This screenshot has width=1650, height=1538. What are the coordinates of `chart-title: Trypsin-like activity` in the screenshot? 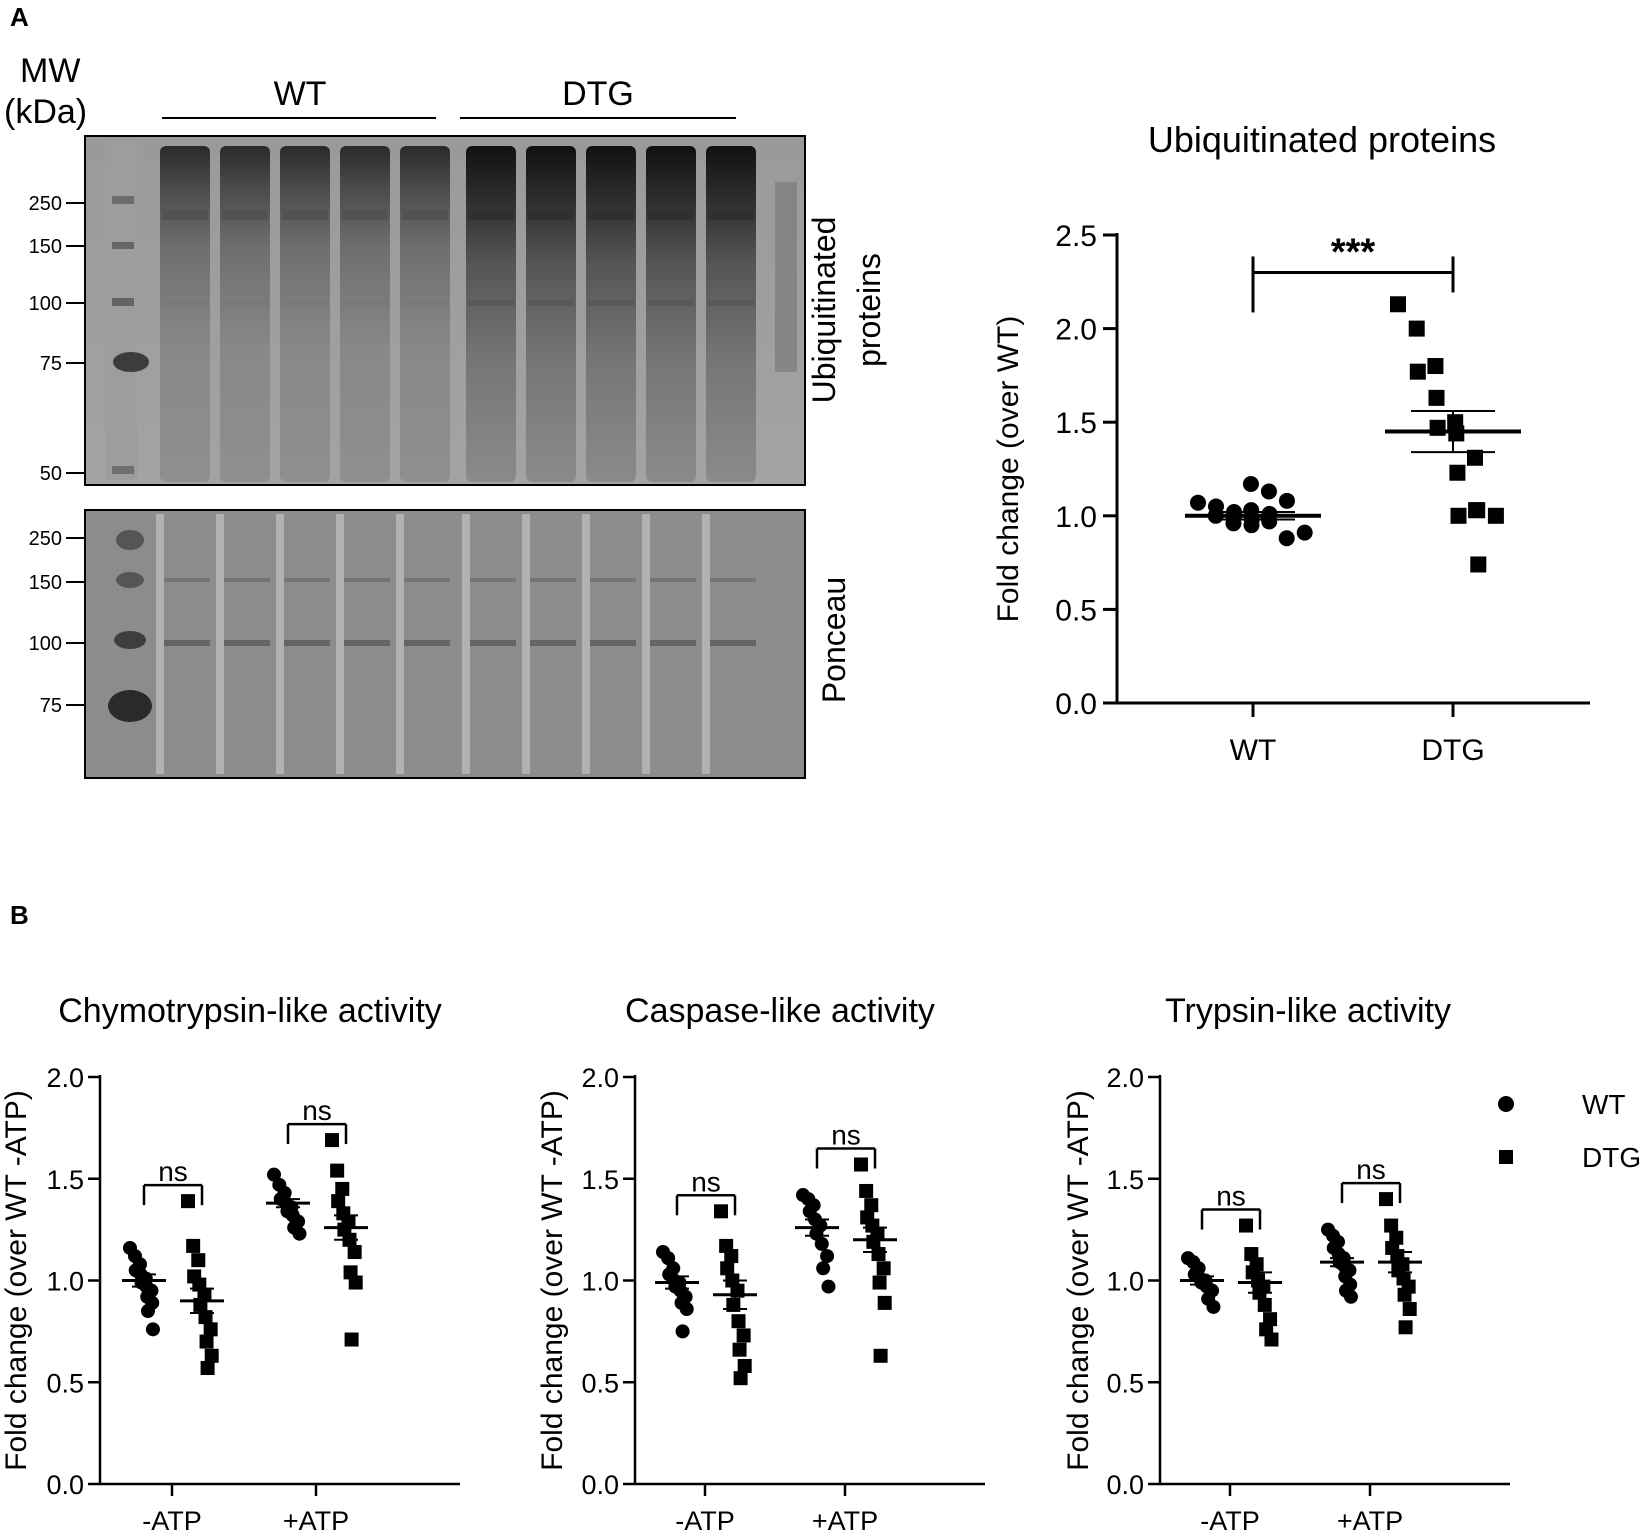 It's located at (1308, 1011).